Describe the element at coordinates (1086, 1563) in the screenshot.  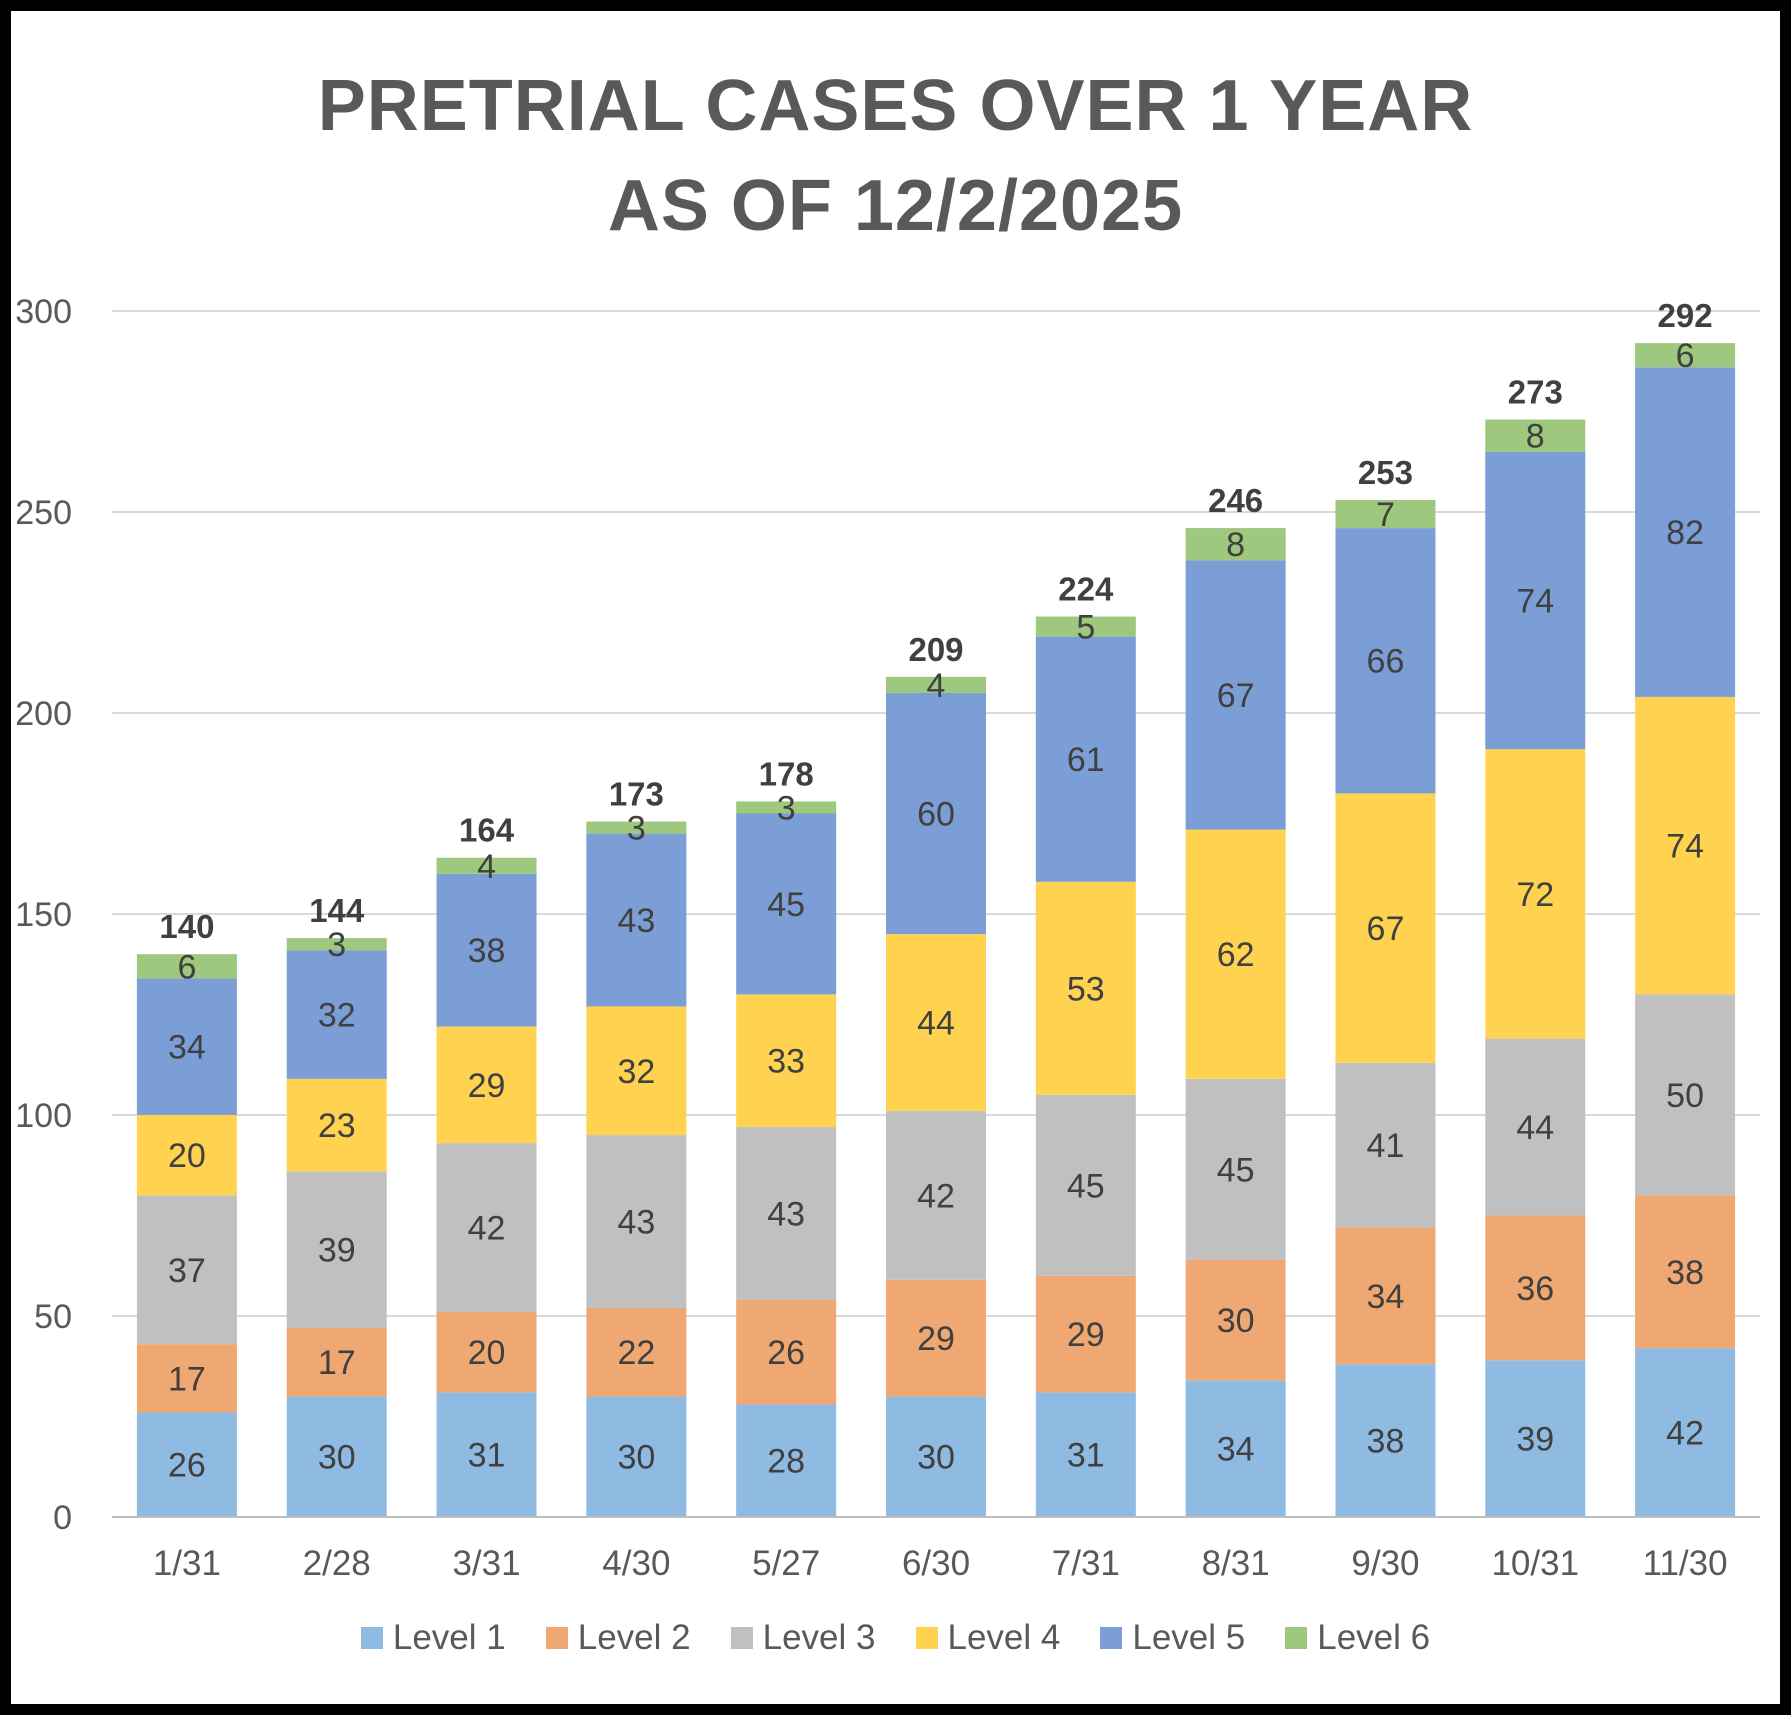
I see `x-tick-label: 7/31` at that location.